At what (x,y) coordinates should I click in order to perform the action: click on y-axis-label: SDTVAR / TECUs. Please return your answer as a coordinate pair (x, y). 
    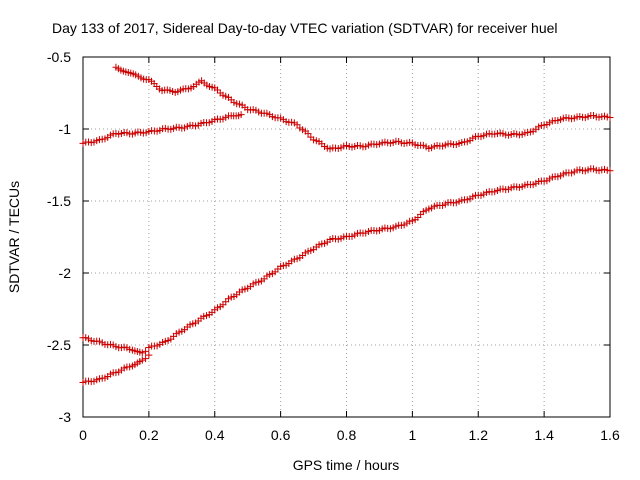
    Looking at the image, I should click on (14, 237).